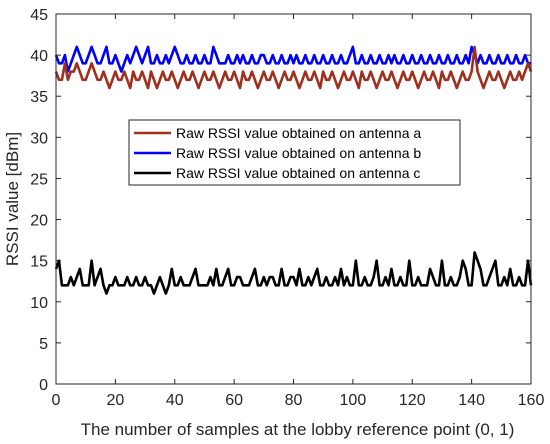 Image resolution: width=550 pixels, height=444 pixels. I want to click on legend-box, so click(294, 152).